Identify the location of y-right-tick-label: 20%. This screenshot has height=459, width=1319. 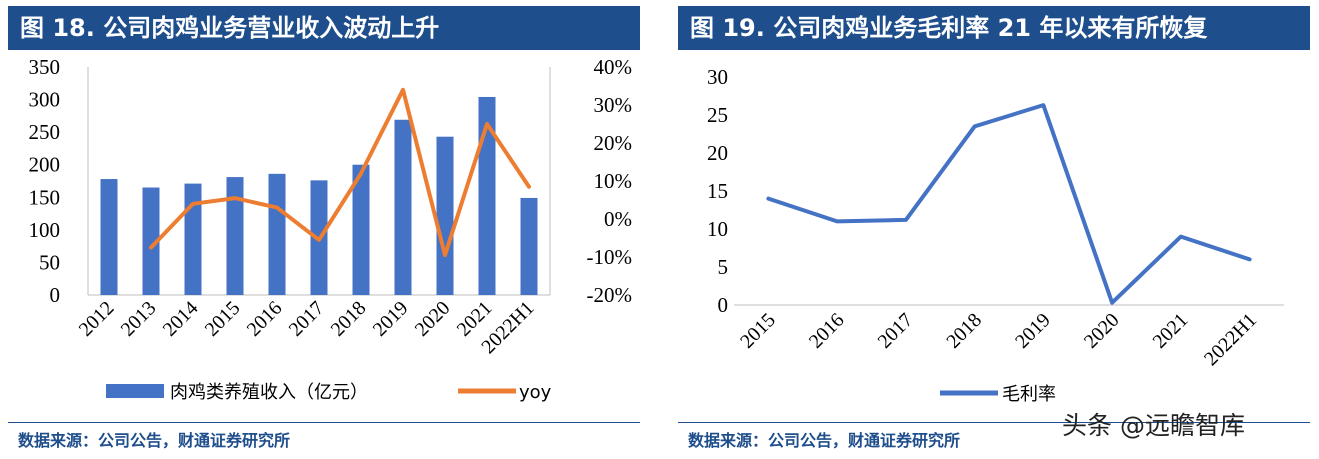
(613, 143).